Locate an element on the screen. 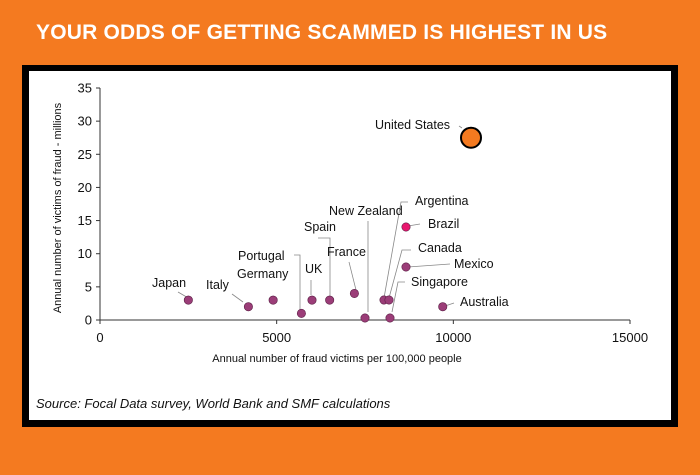 Image resolution: width=700 pixels, height=475 pixels. label-united-states: United States is located at coordinates (412, 125).